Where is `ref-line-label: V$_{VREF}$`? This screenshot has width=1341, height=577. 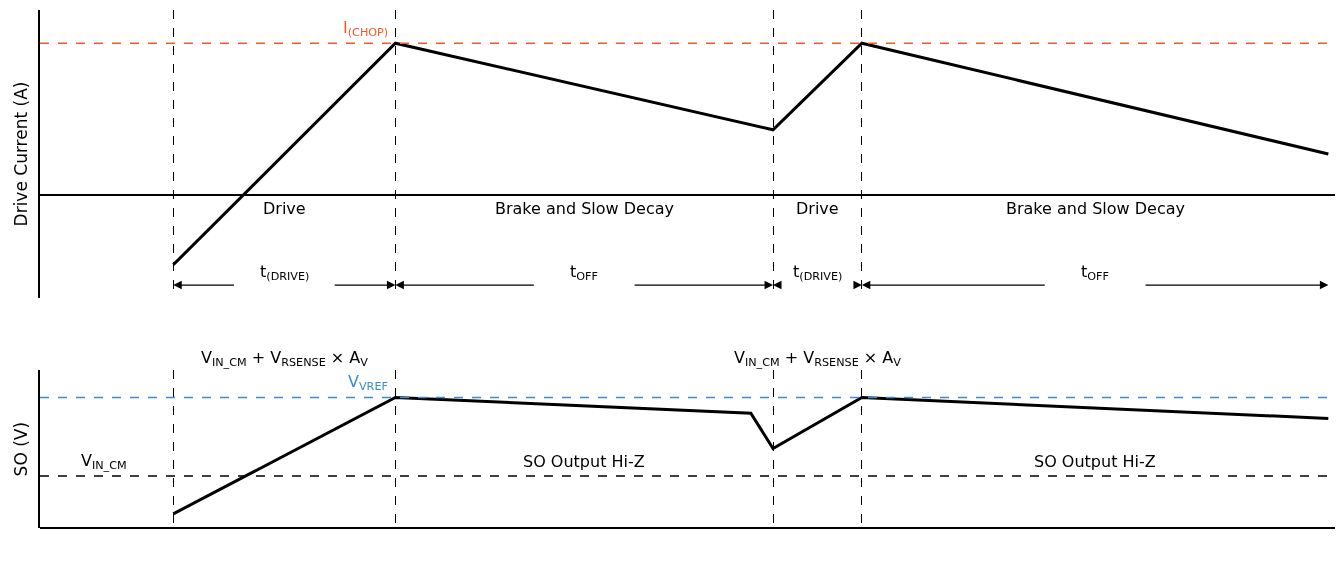
ref-line-label: V$_{VREF}$ is located at coordinates (368, 383).